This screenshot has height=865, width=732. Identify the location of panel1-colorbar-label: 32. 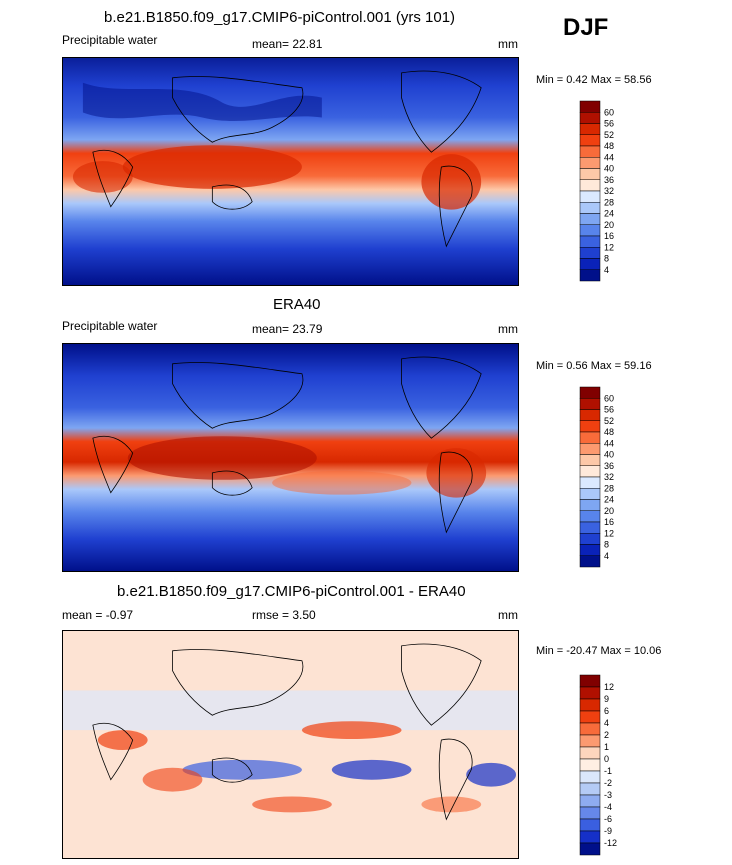
(609, 191).